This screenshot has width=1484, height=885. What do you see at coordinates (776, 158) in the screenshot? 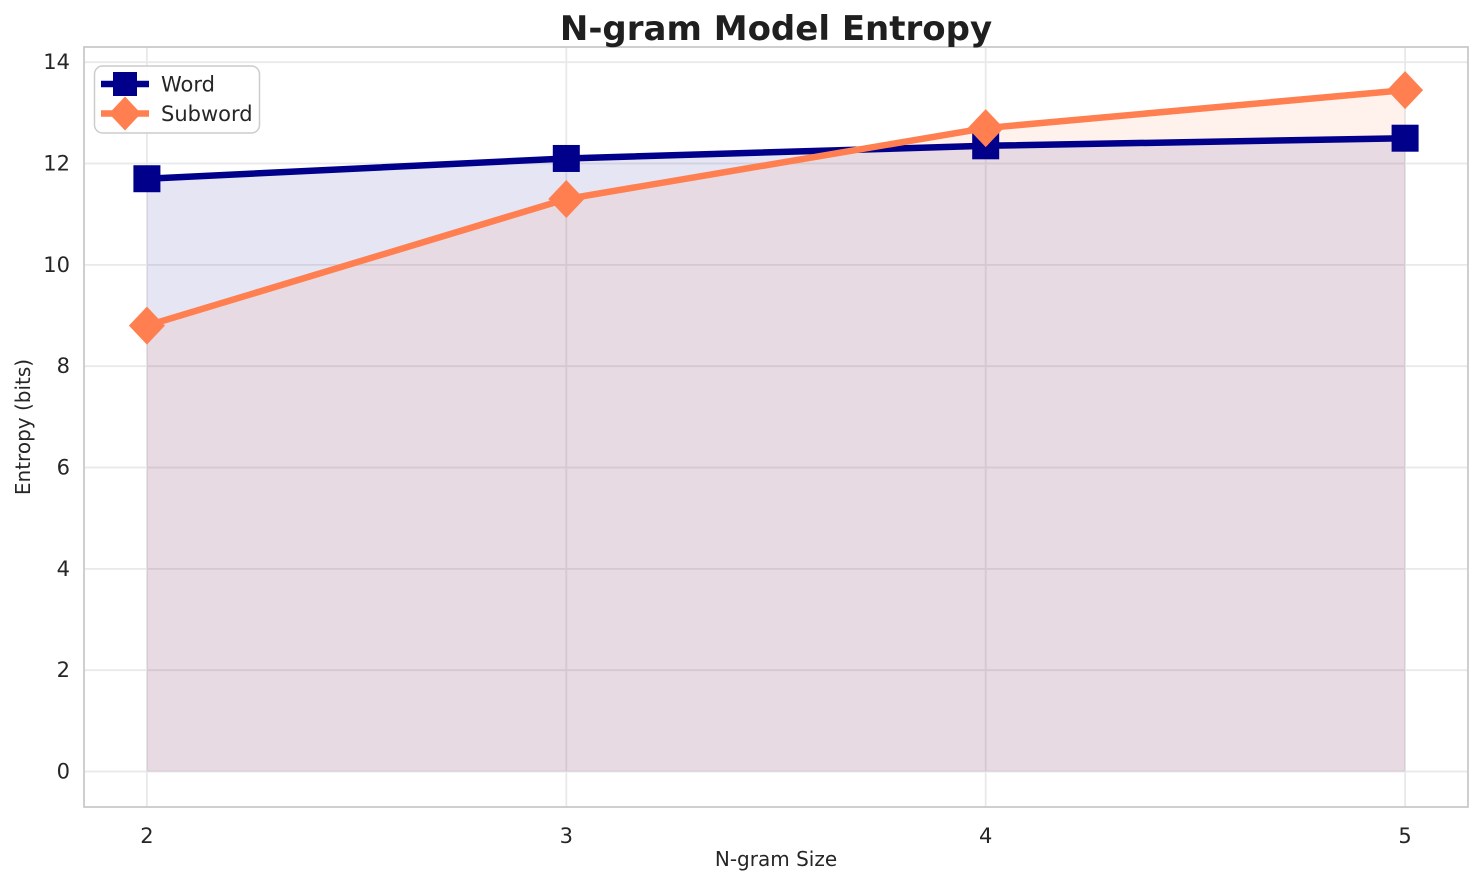
I see `word-line` at bounding box center [776, 158].